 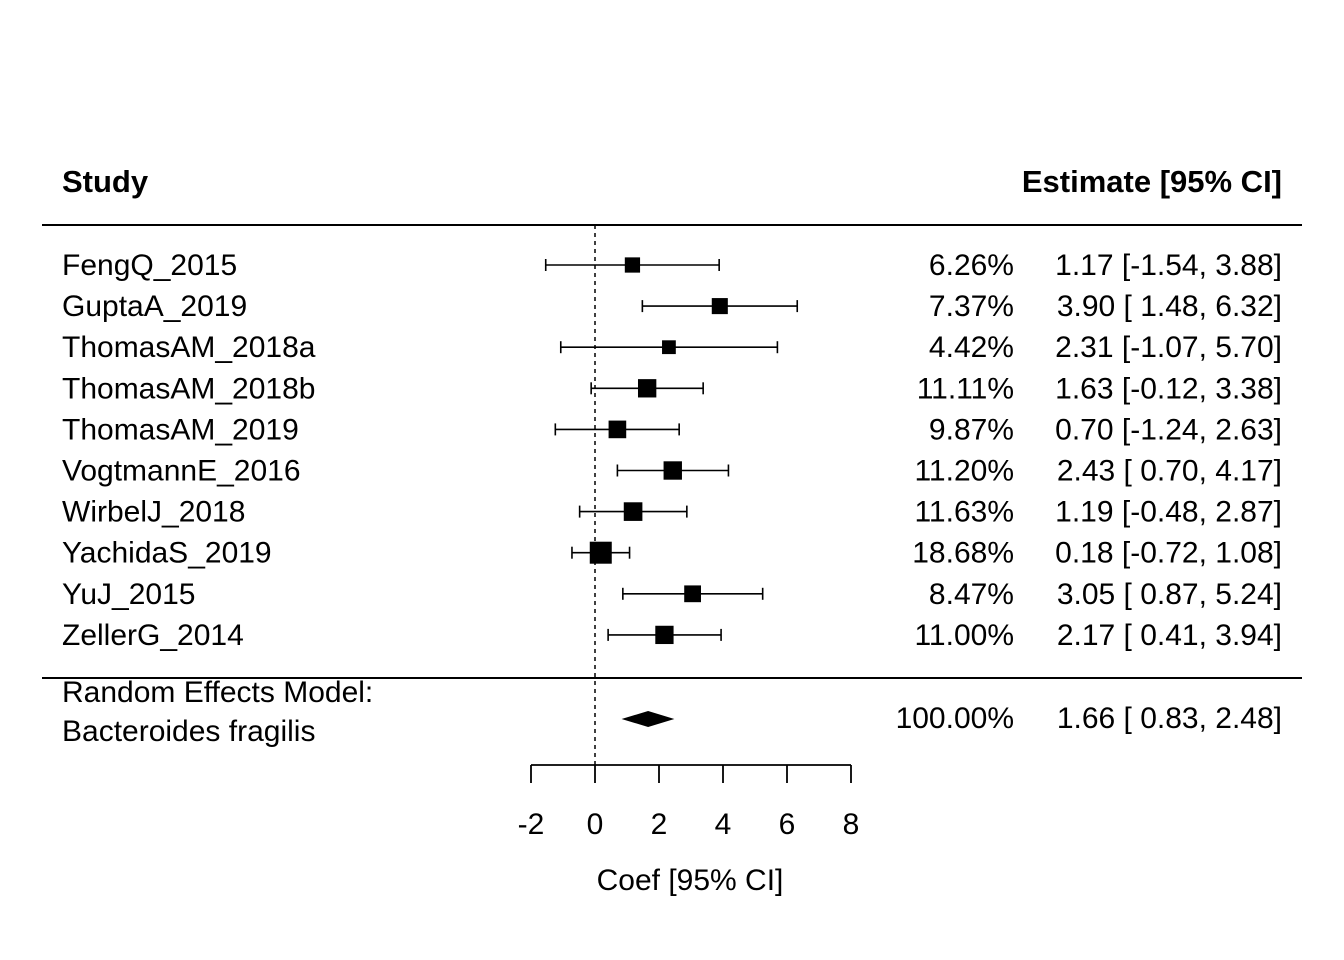 I want to click on study-estimate: 1.19 [-0.48, 2.87], so click(x=1168, y=512).